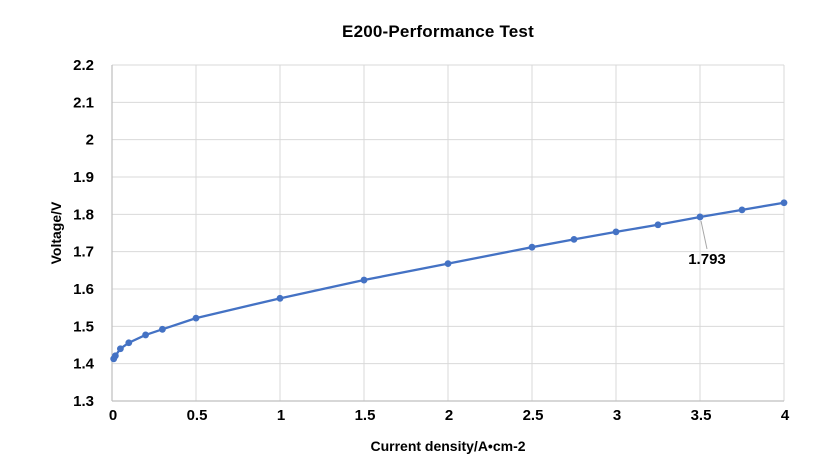  Describe the element at coordinates (707, 259) in the screenshot. I see `data-label-annotation: 1.793` at that location.